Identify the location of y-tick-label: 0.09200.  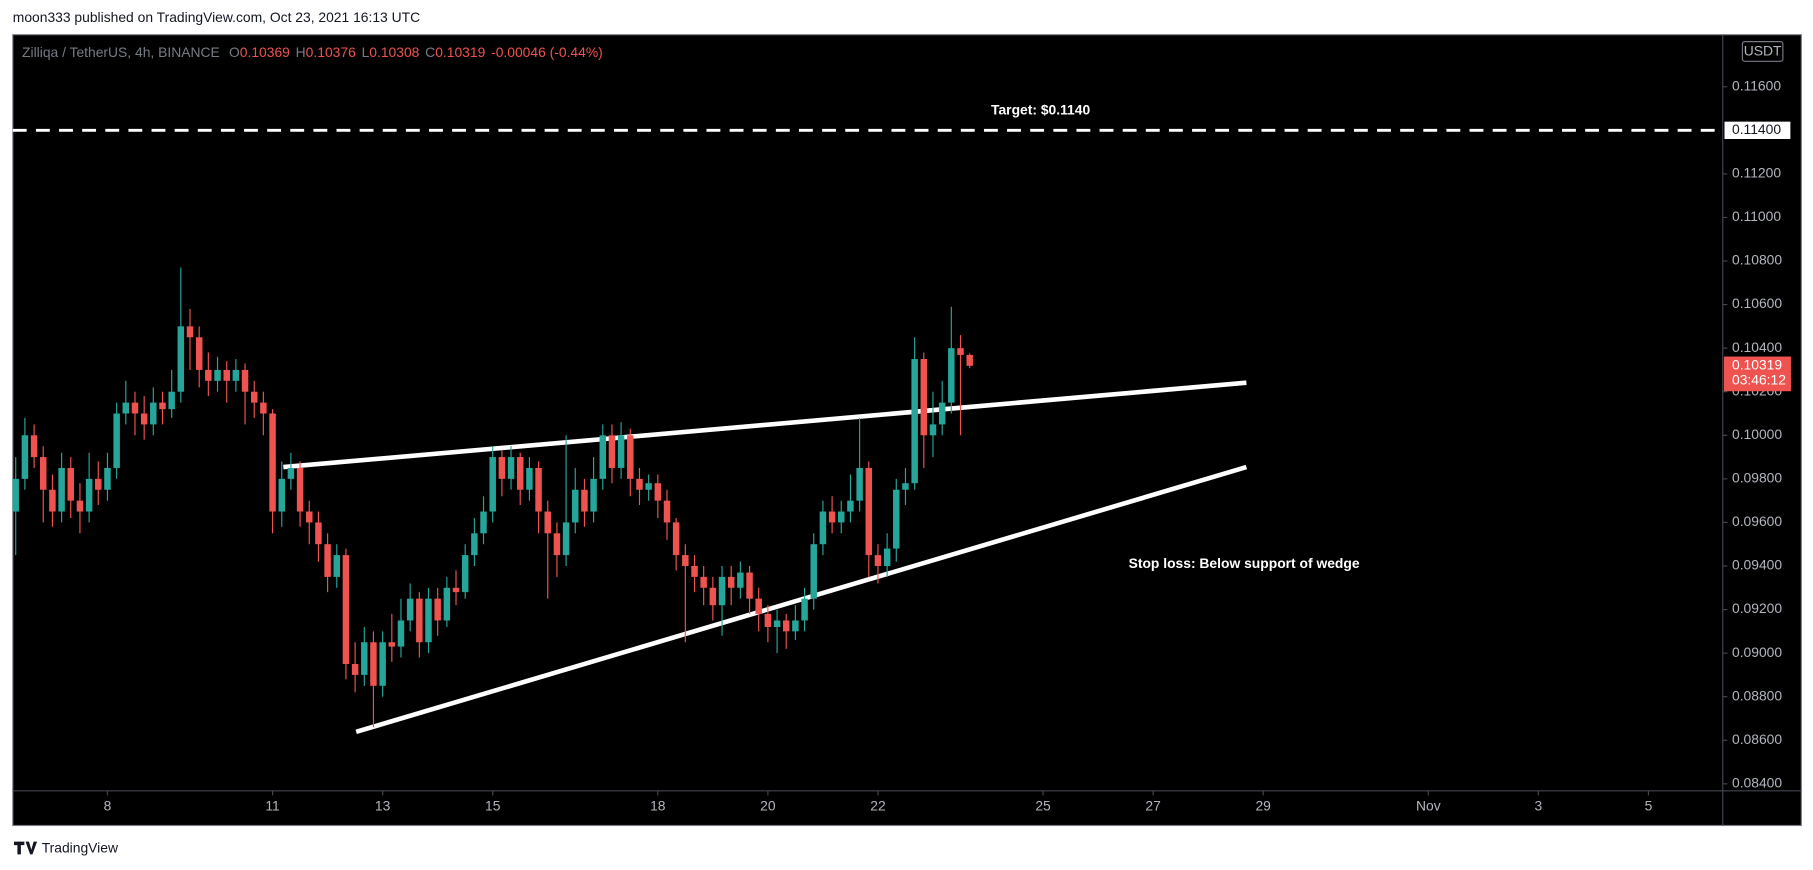
(1757, 608).